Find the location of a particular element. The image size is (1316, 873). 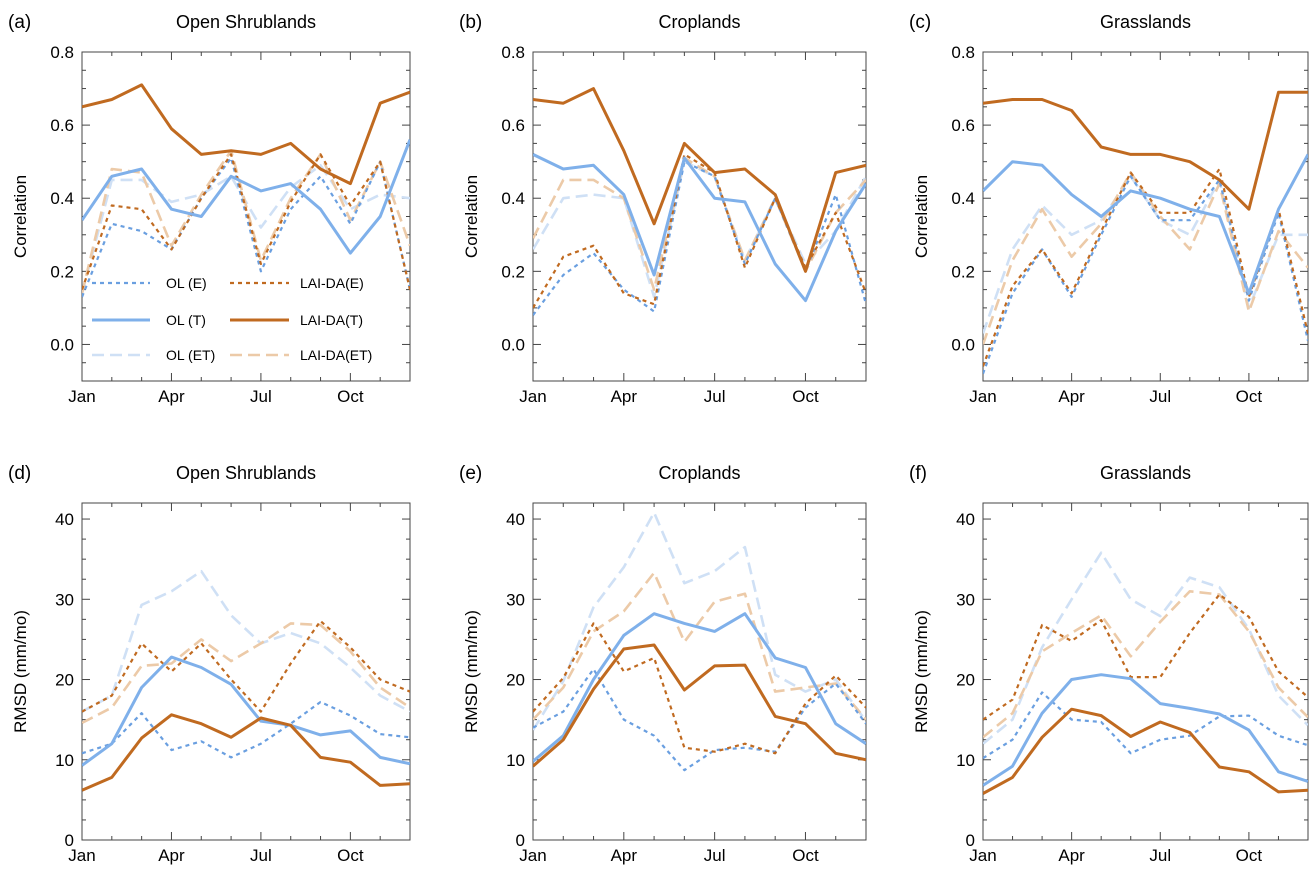

panel-letter: (d) is located at coordinates (19, 473).